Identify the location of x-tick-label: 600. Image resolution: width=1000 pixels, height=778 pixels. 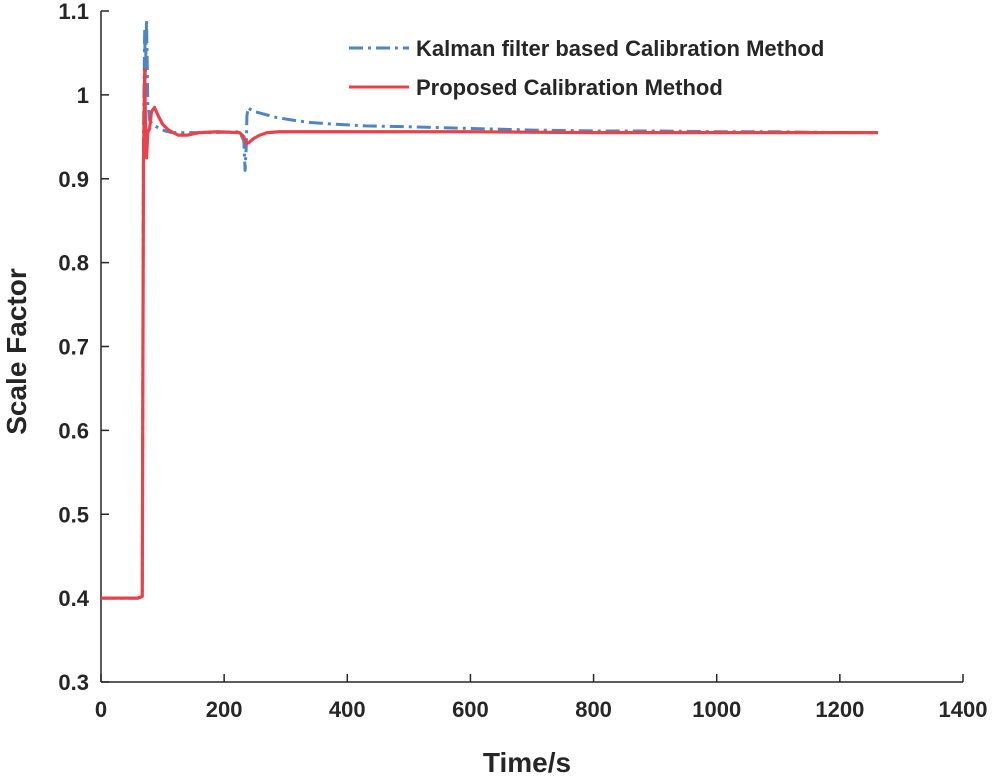
(470, 709).